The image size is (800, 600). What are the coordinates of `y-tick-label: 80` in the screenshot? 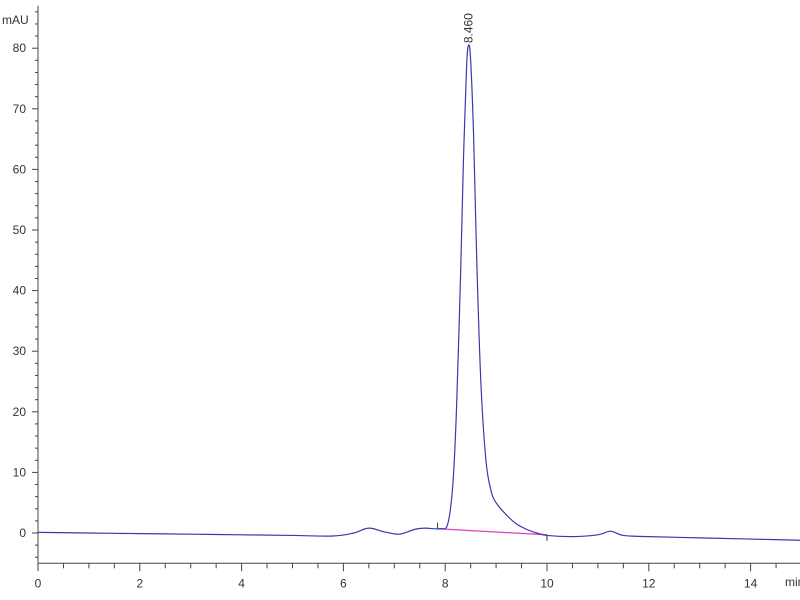 It's located at (20, 48).